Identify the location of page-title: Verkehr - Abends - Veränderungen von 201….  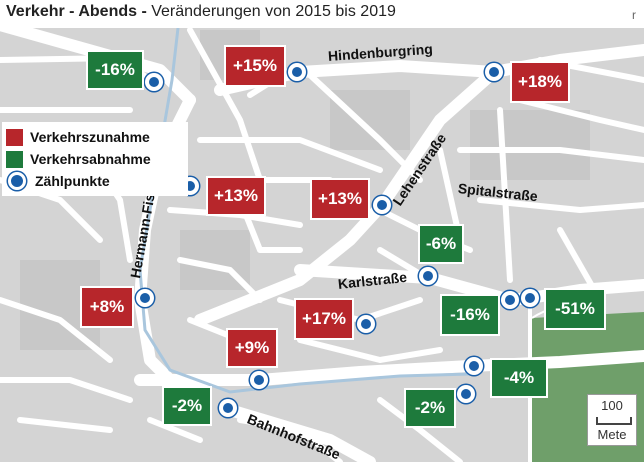
(201, 12).